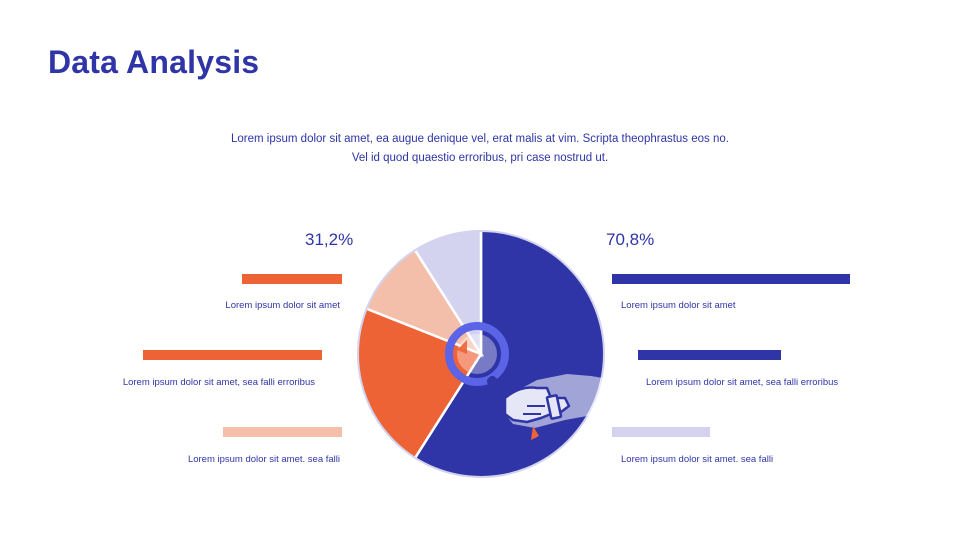 The image size is (960, 540). I want to click on page-title: Data Analysis, so click(154, 62).